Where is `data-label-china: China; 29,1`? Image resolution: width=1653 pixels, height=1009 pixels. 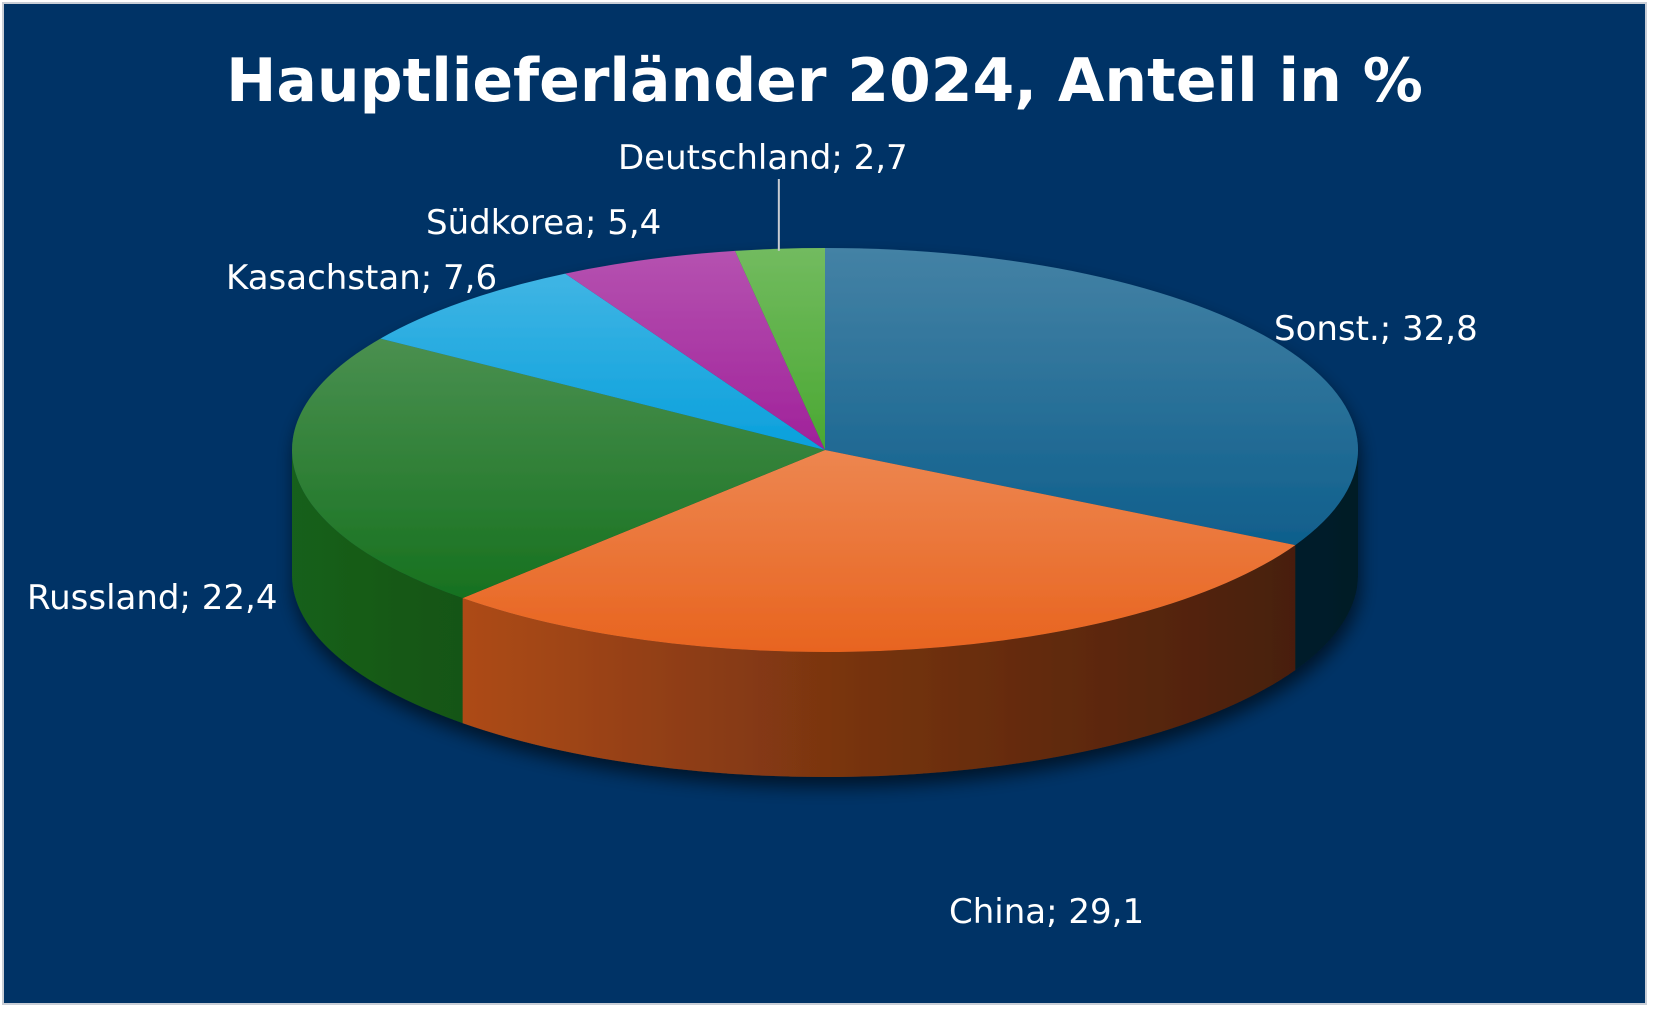
data-label-china: China; 29,1 is located at coordinates (1046, 912).